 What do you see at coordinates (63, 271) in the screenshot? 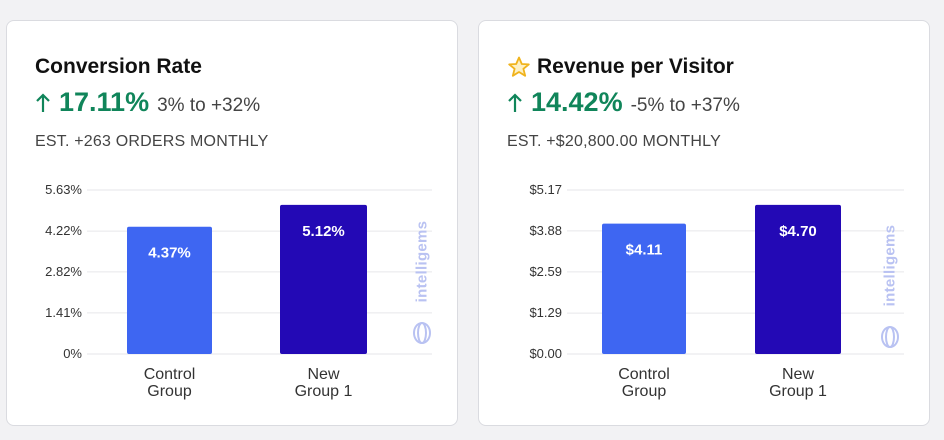
I see `y-tick-label: 2.82%` at bounding box center [63, 271].